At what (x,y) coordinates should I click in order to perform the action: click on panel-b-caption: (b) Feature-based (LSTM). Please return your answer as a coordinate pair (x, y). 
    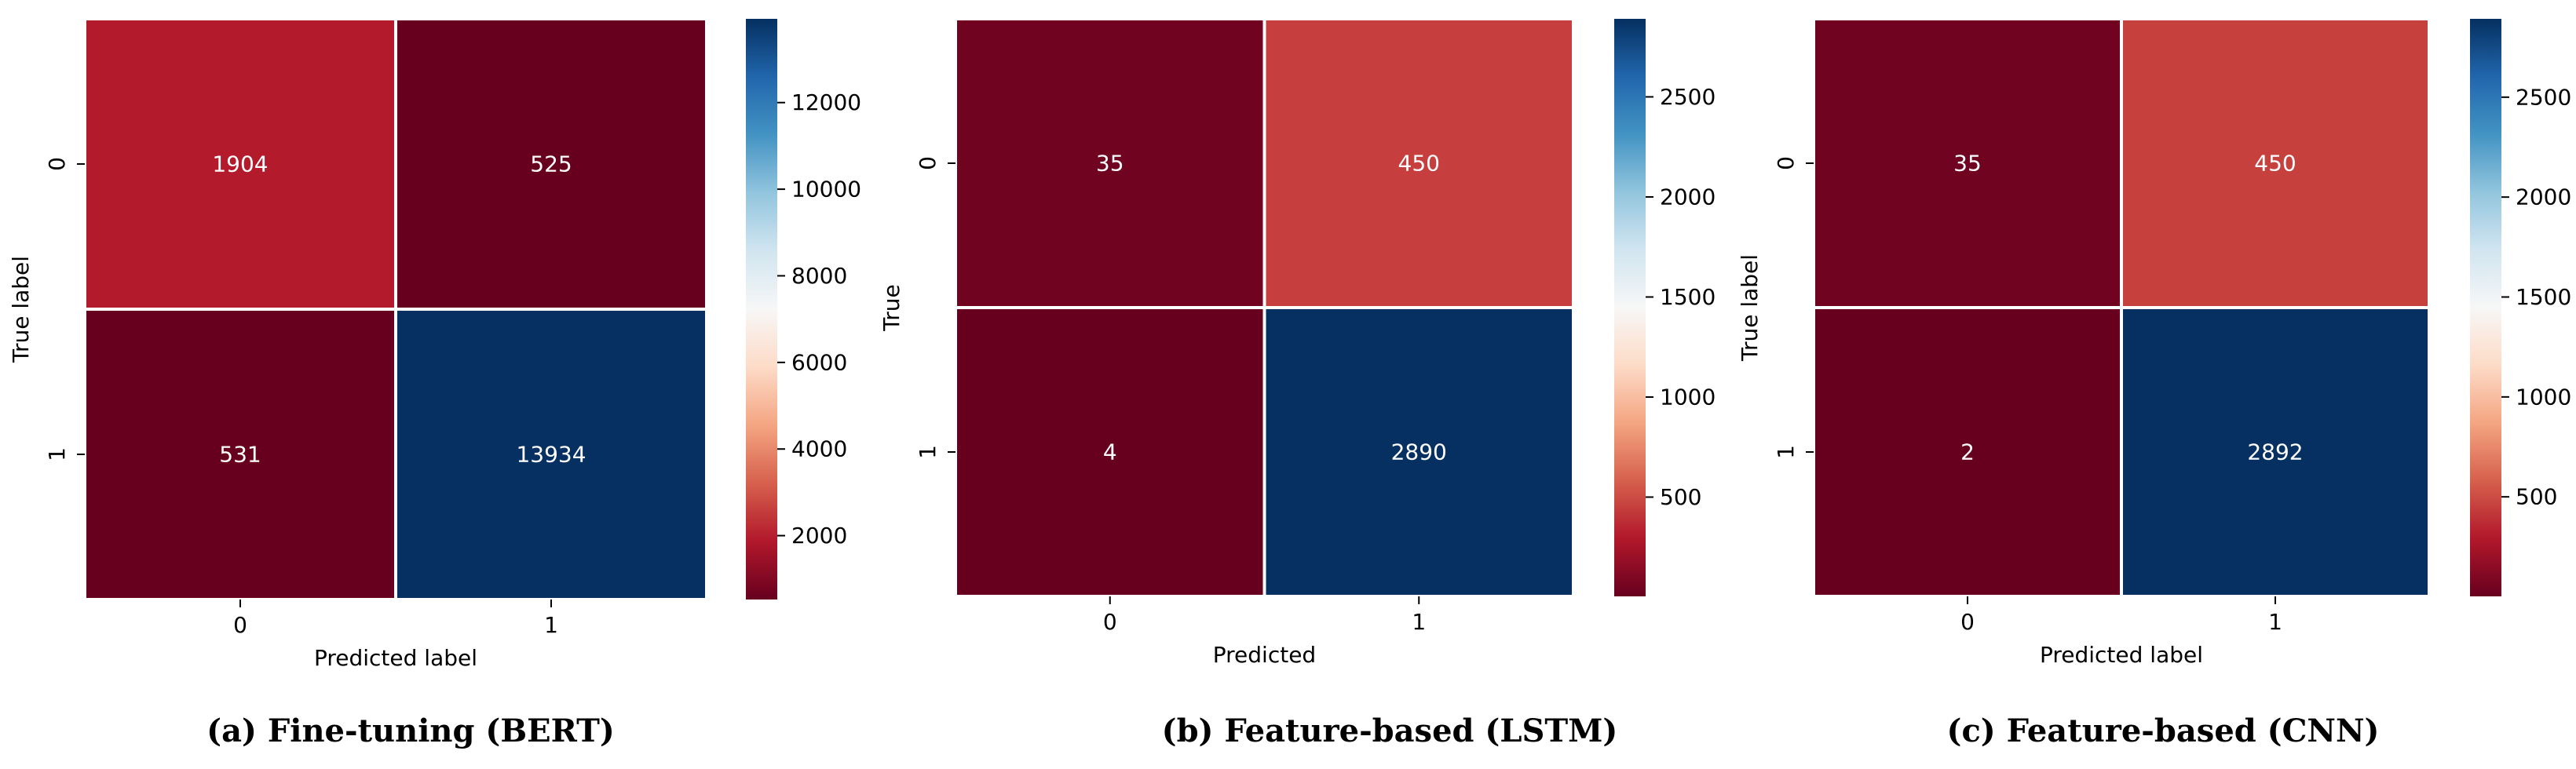
    Looking at the image, I should click on (1389, 731).